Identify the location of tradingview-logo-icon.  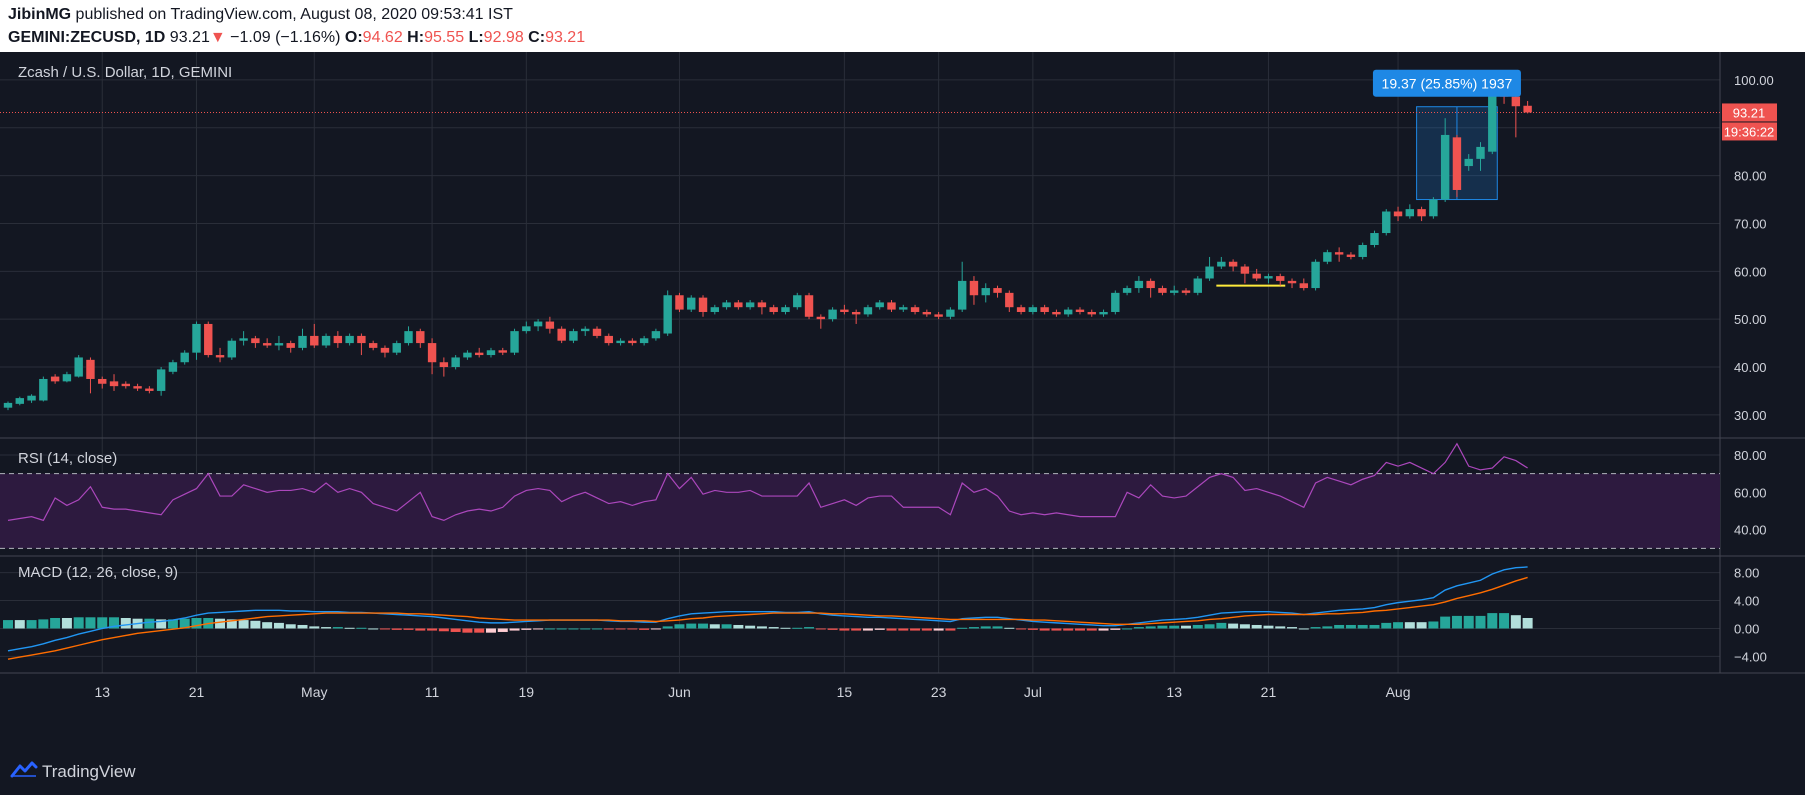
(24, 769).